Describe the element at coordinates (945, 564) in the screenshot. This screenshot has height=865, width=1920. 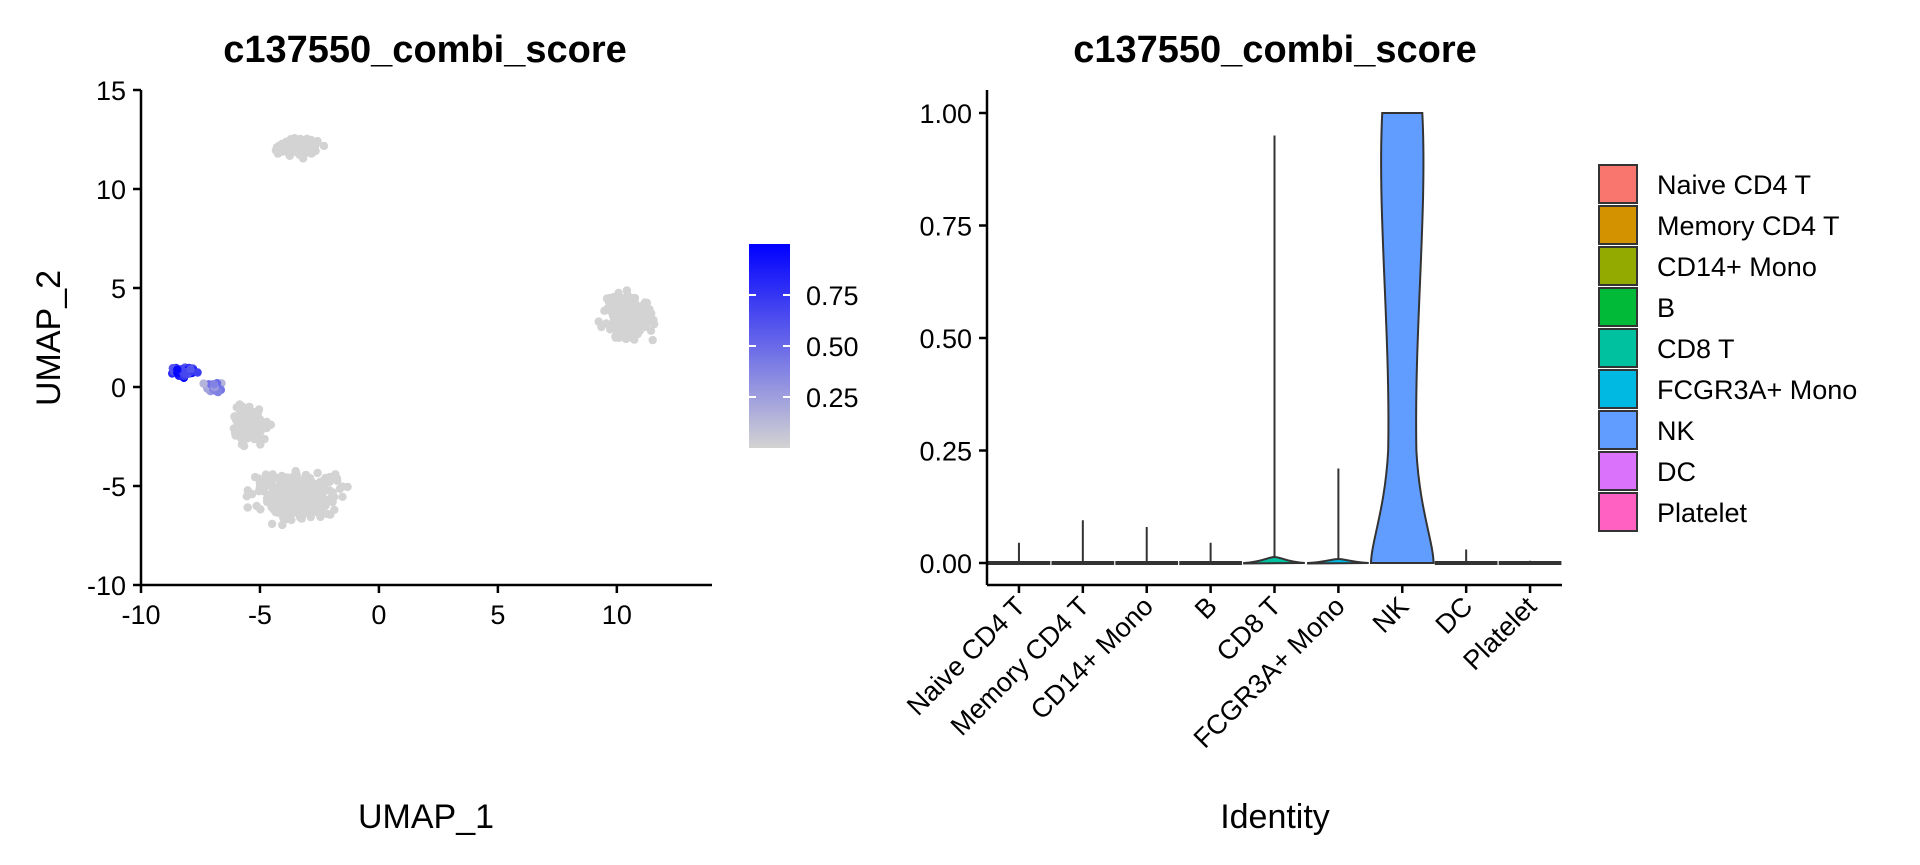
I see `violin-y-tick-label: 0.00` at that location.